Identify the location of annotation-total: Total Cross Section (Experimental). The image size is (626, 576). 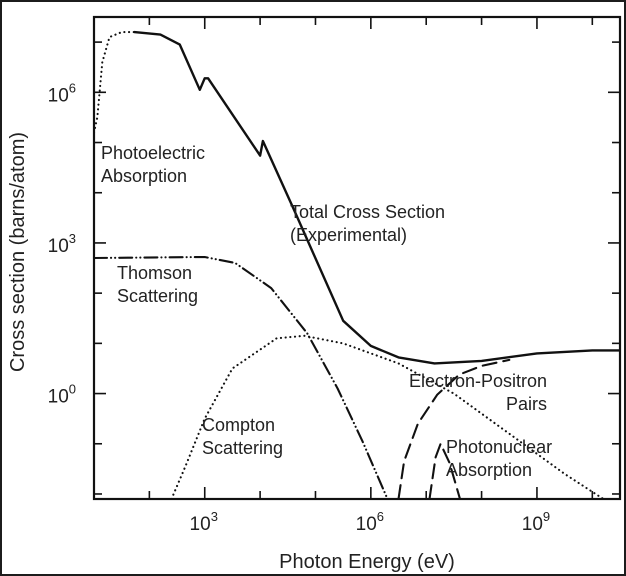
(367, 223).